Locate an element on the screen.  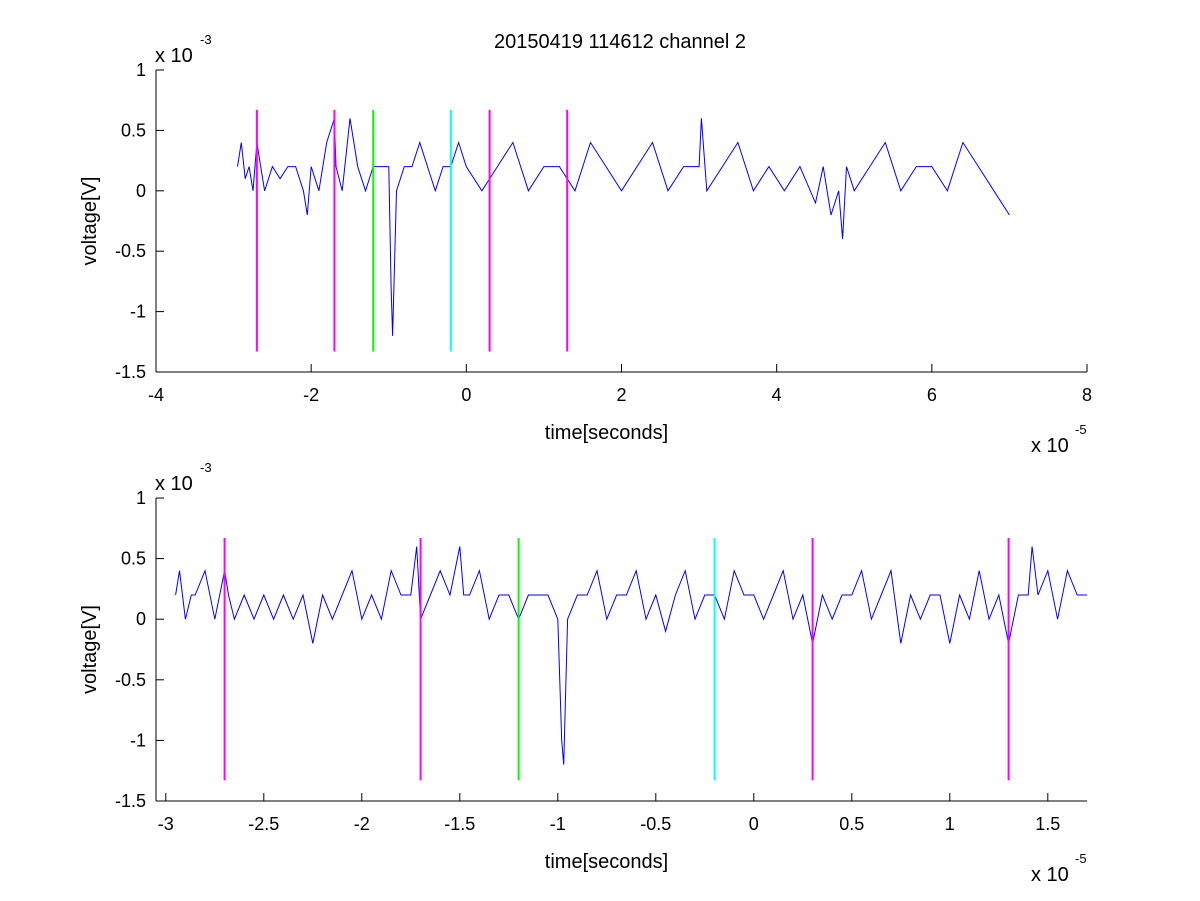
x-tick-label: 4 is located at coordinates (777, 395).